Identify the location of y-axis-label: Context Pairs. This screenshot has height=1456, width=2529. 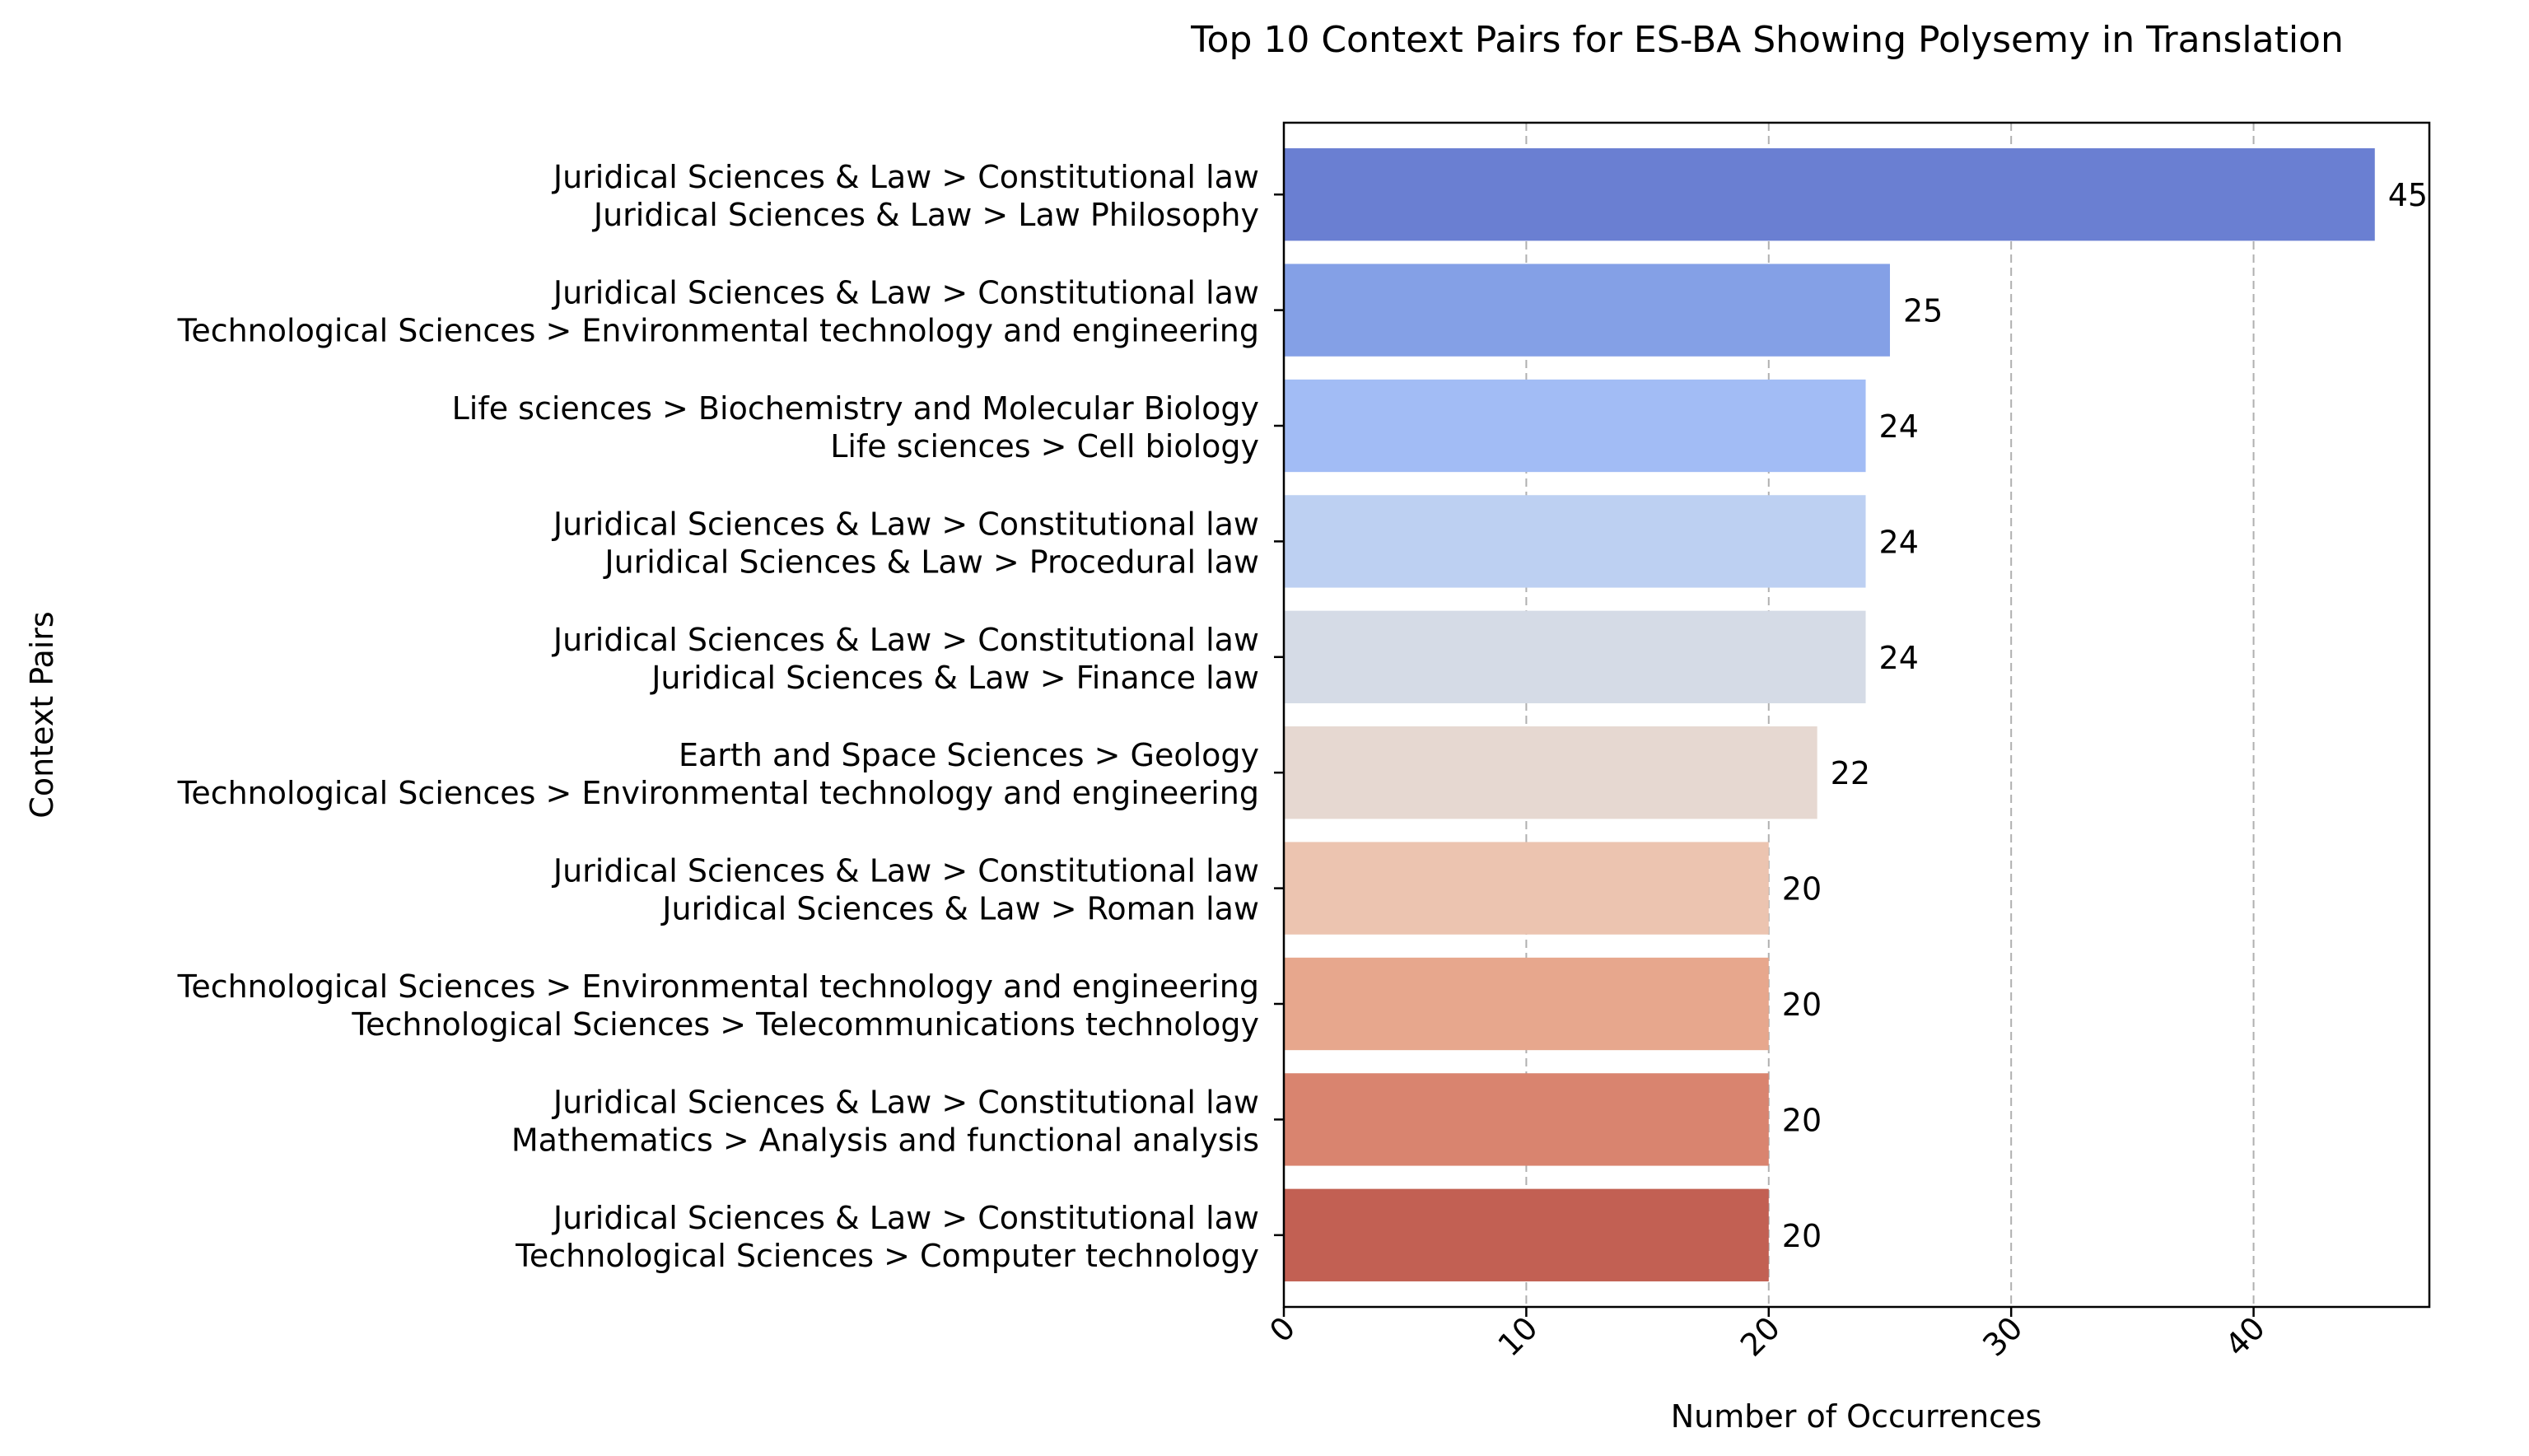
(42, 714).